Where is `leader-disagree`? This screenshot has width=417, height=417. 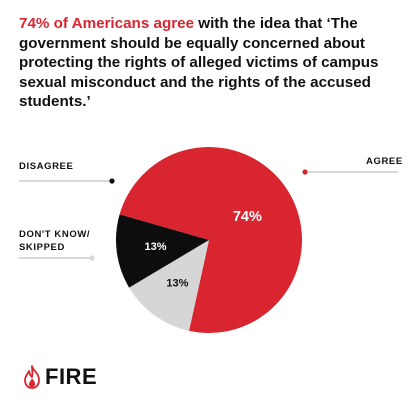 leader-disagree is located at coordinates (67, 181).